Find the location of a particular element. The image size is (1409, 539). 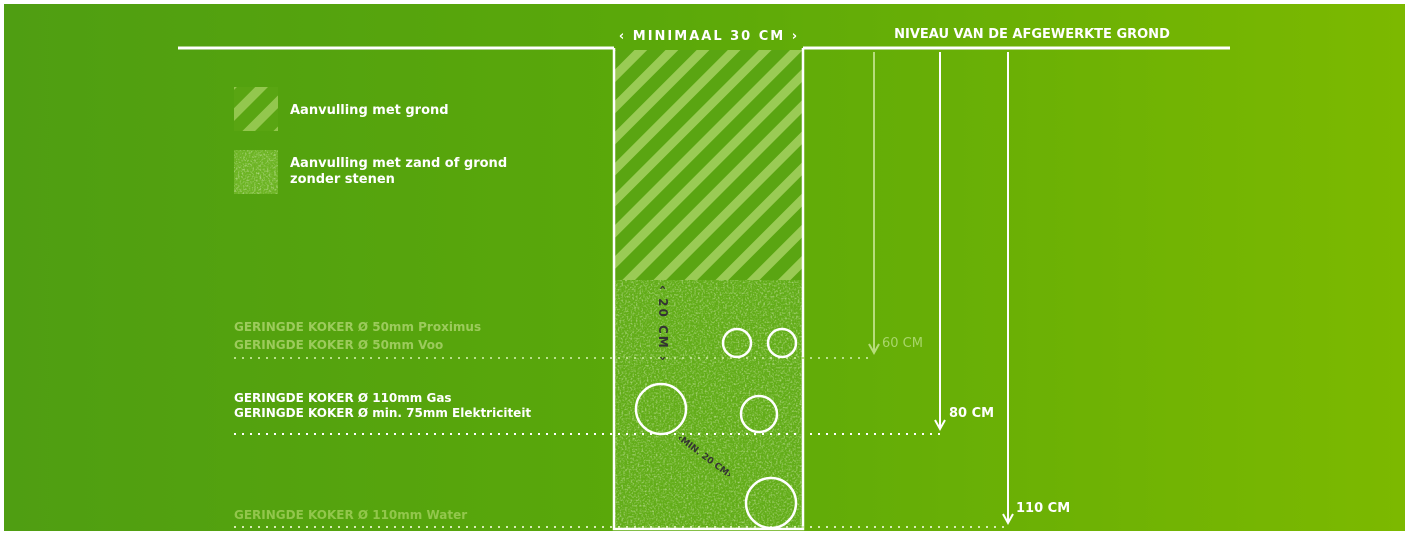

hatch-fill-zone is located at coordinates (708, 165).